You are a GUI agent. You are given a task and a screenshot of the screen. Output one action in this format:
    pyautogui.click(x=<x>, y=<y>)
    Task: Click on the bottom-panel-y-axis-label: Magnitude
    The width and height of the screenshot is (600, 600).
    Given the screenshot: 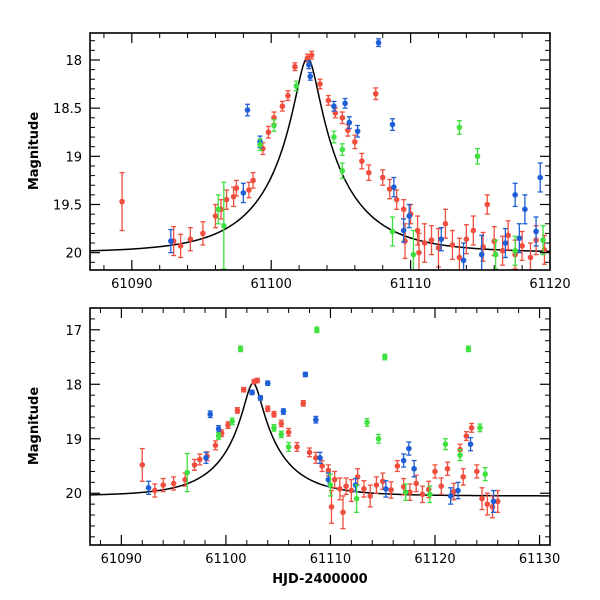 What is the action you would take?
    pyautogui.click(x=34, y=426)
    